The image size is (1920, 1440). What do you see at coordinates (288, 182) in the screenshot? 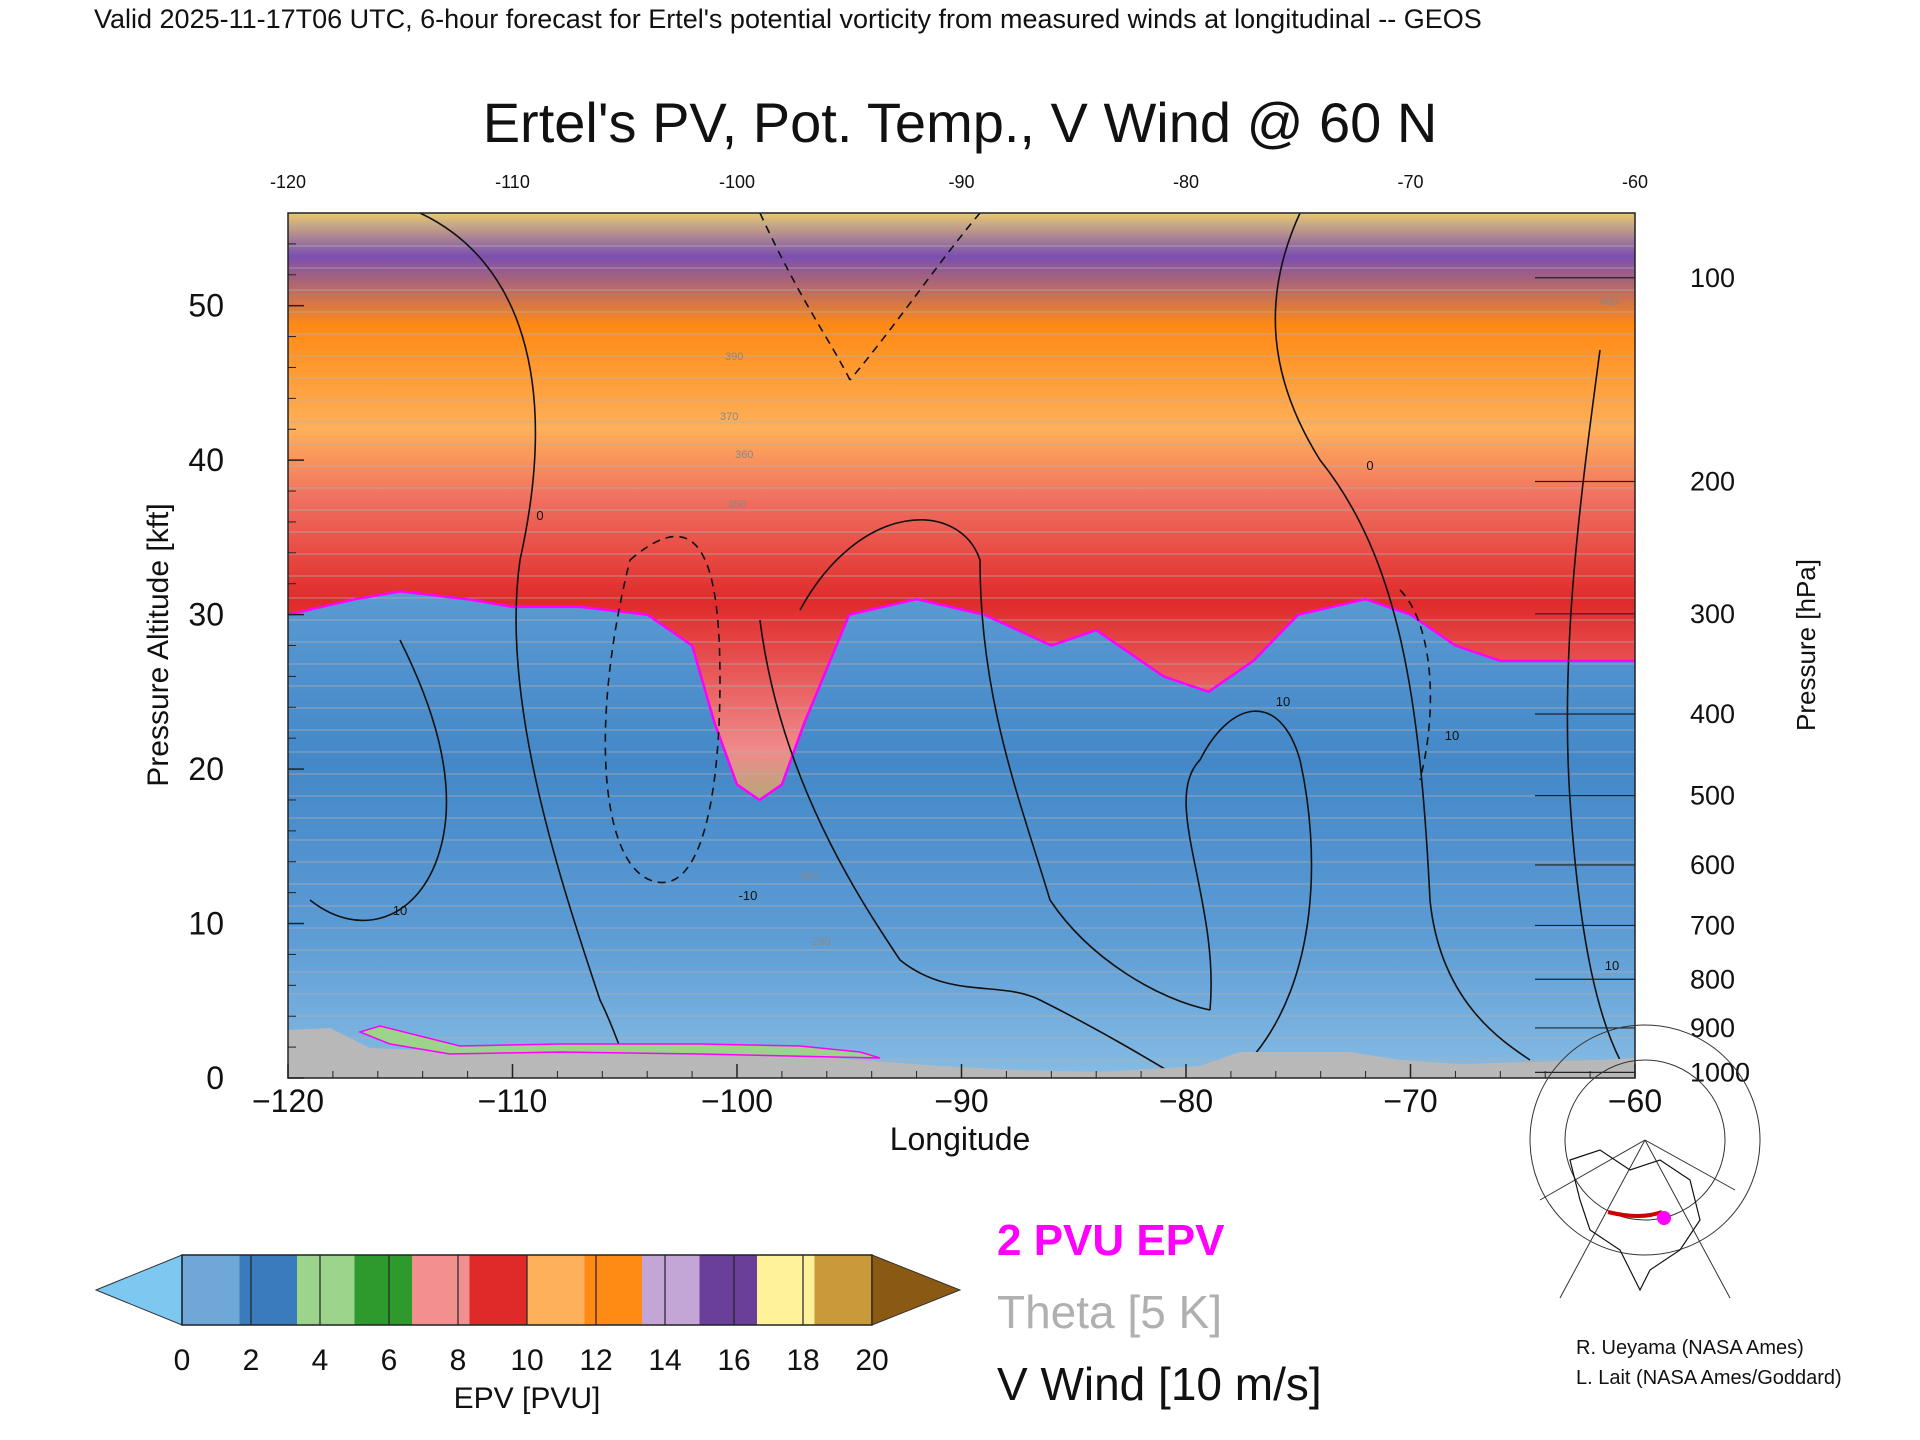
I see `x-top-tick-label: -120` at bounding box center [288, 182].